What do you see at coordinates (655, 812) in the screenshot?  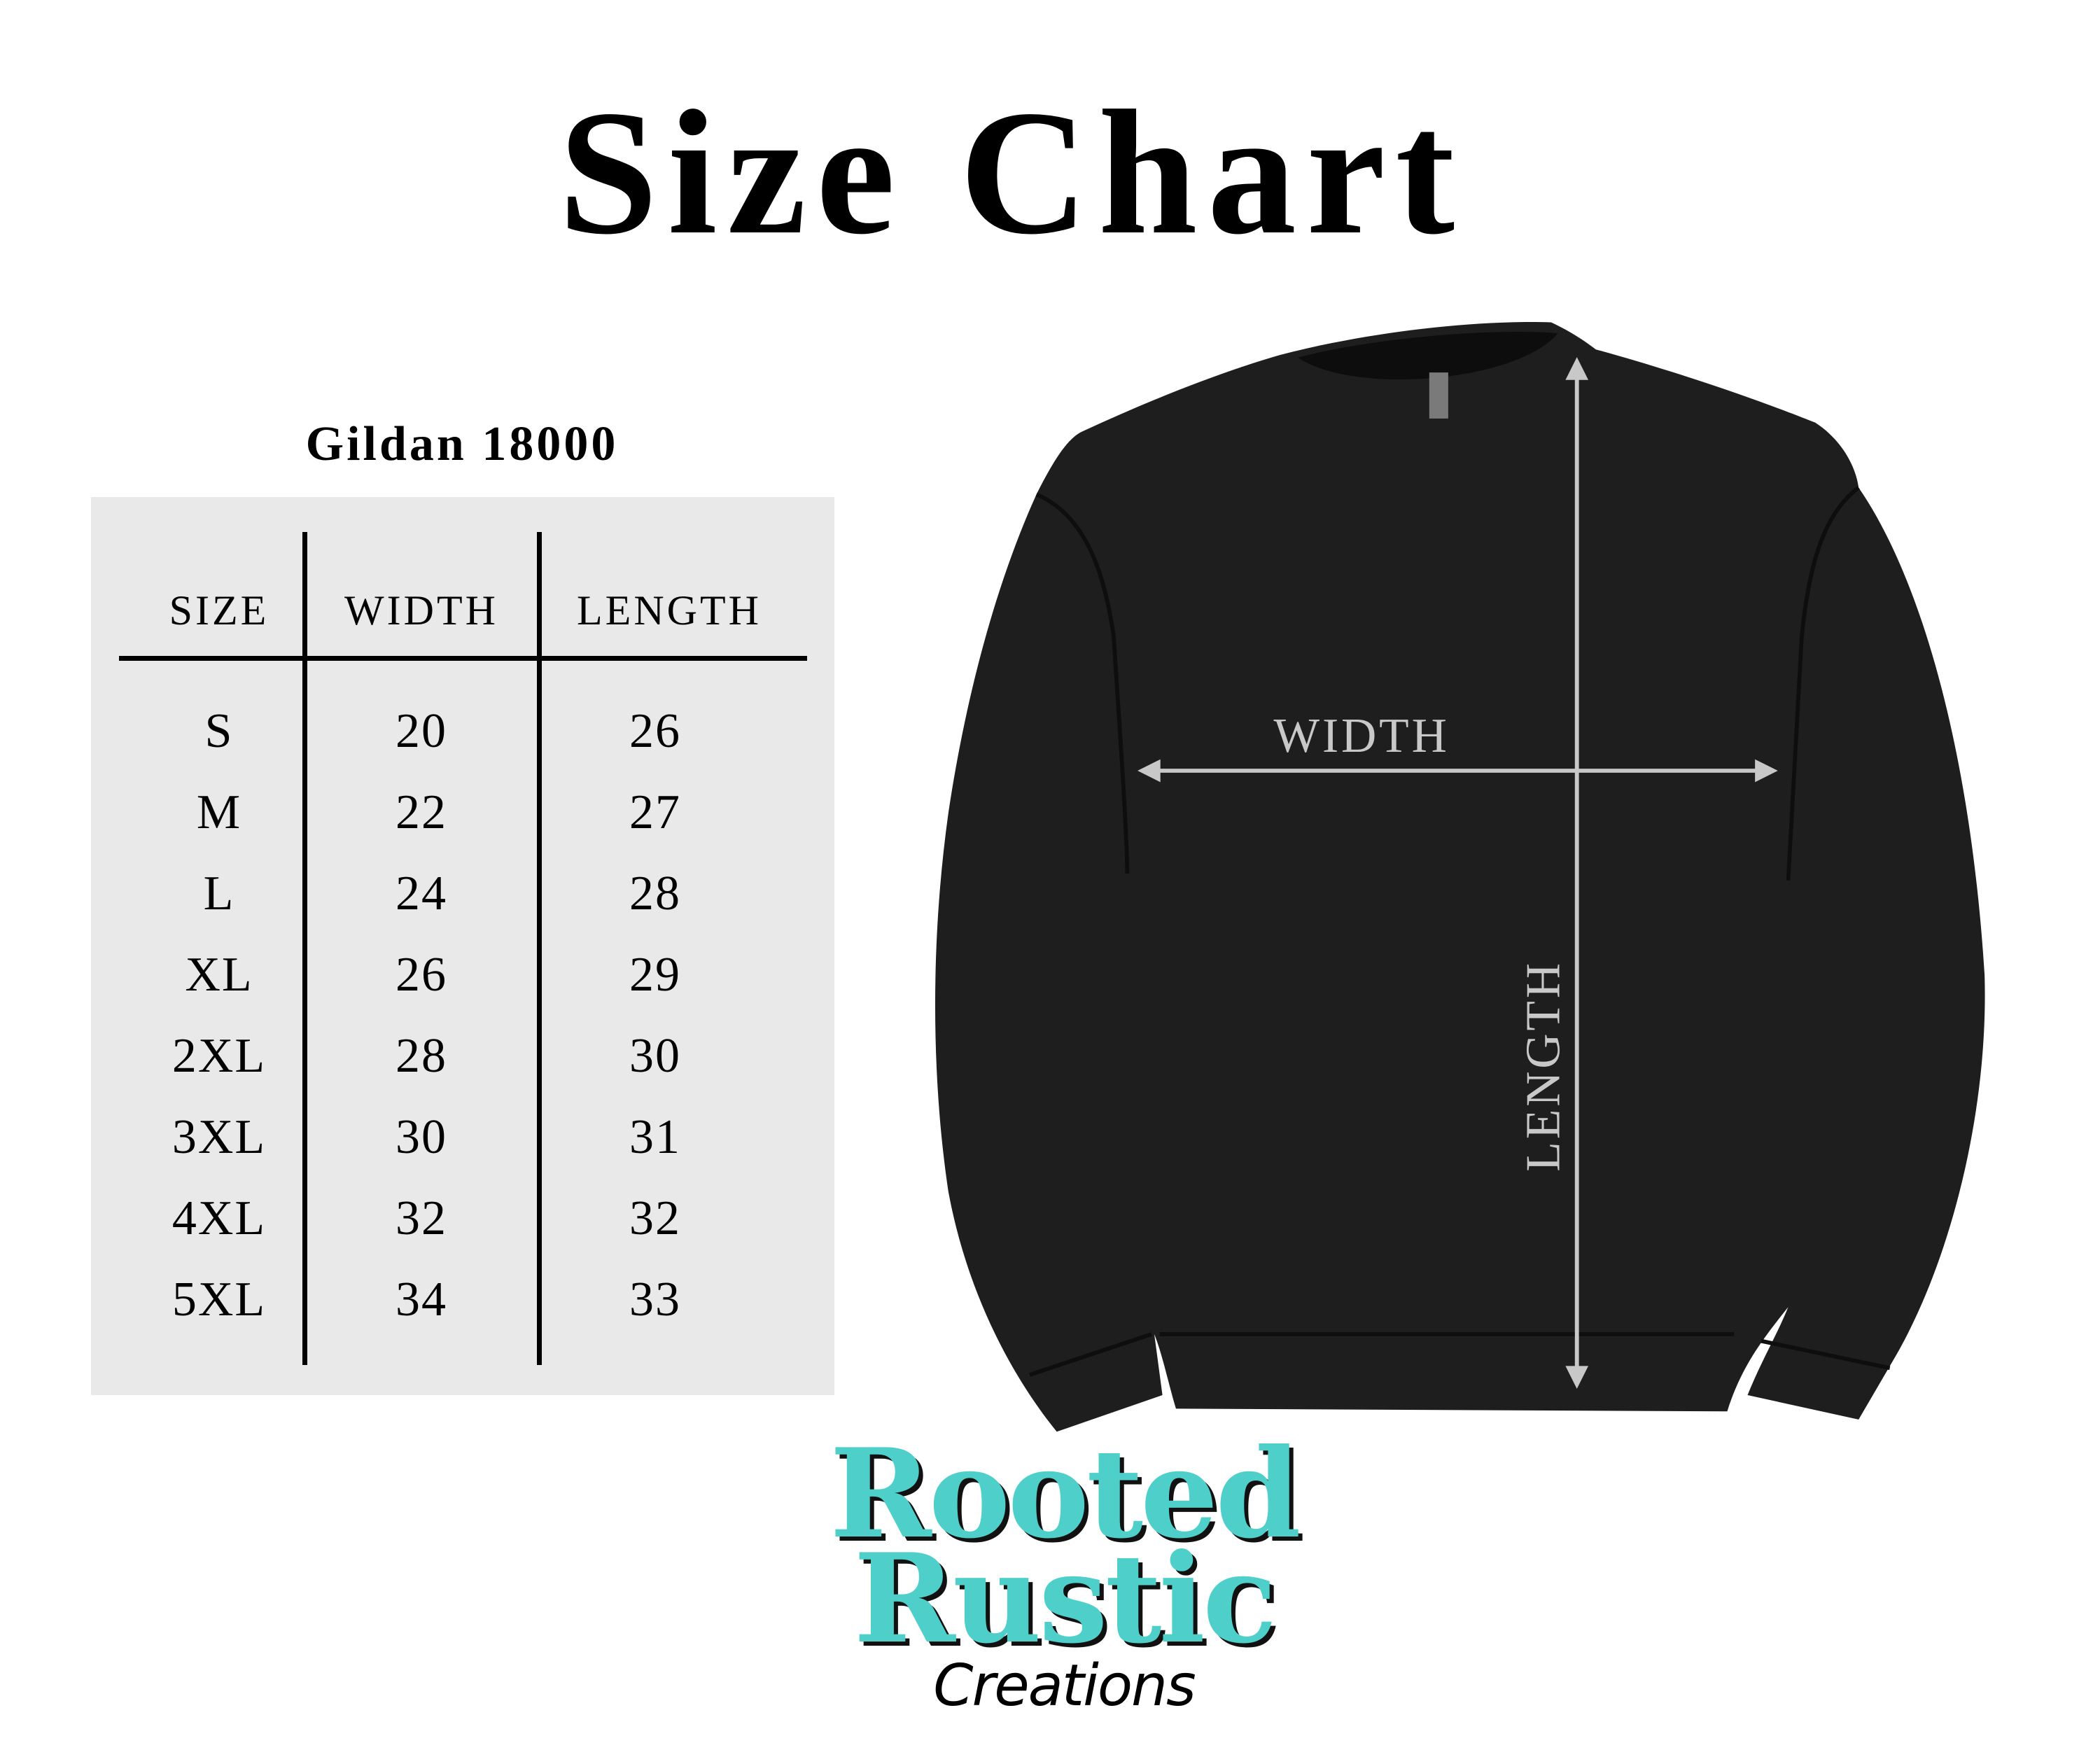 I see `cell-length: 27` at bounding box center [655, 812].